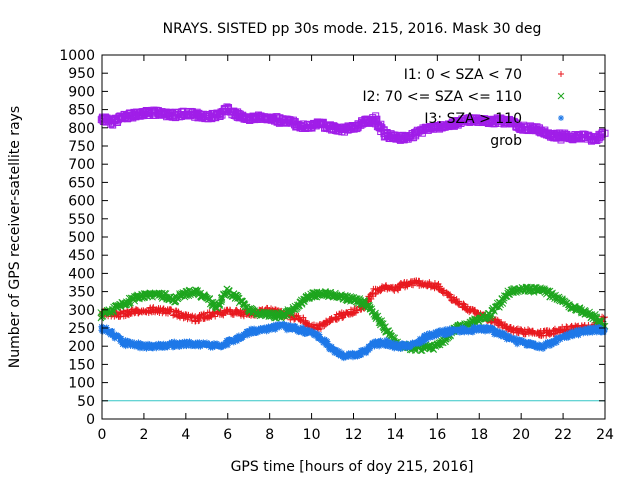 The width and height of the screenshot is (640, 480). What do you see at coordinates (463, 75) in the screenshot?
I see `legend-label: I1: 0 < SZA < 70` at bounding box center [463, 75].